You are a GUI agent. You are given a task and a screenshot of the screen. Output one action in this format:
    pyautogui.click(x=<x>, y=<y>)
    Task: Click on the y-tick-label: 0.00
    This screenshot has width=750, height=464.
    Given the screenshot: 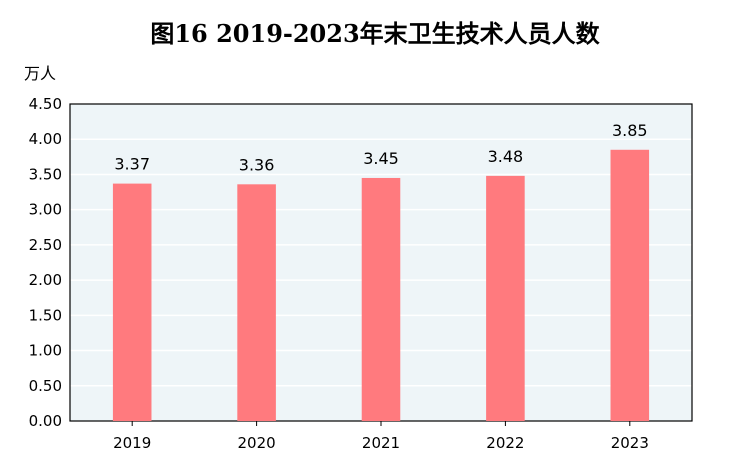 What is the action you would take?
    pyautogui.click(x=45, y=421)
    